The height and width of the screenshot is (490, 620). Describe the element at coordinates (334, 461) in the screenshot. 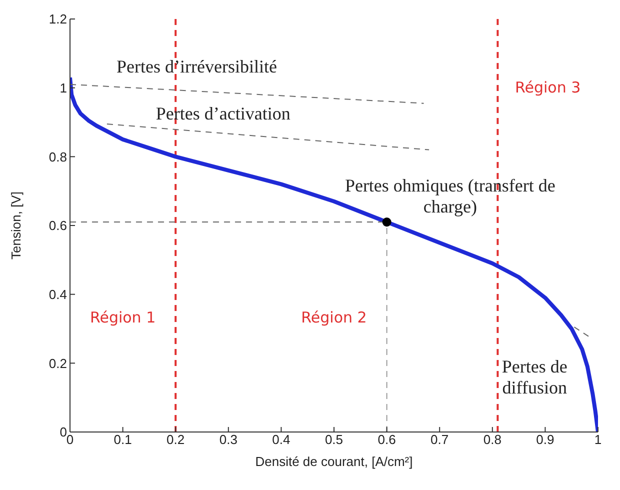

I see `x-axis-title: Densité de courant, [A/cm²]` at that location.